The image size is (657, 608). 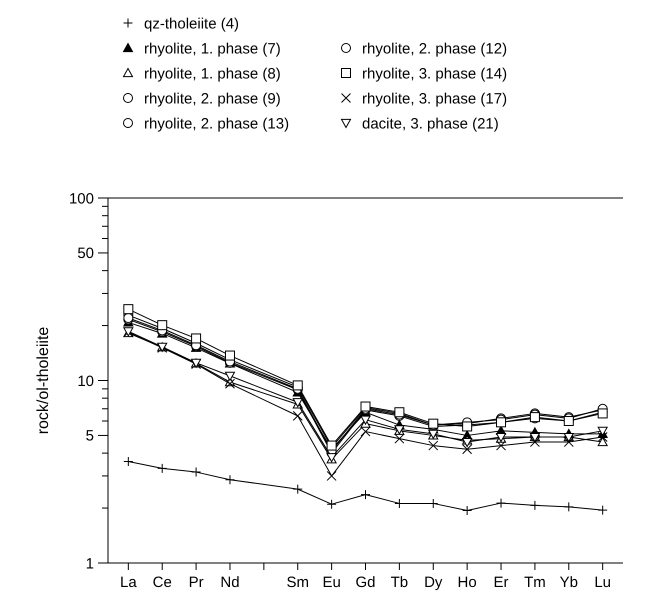 I want to click on y-tick-label: 100, so click(x=81, y=199).